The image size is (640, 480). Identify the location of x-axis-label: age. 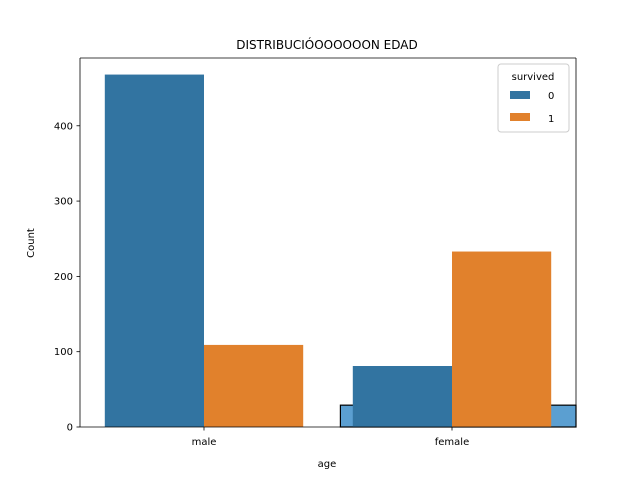
(327, 464).